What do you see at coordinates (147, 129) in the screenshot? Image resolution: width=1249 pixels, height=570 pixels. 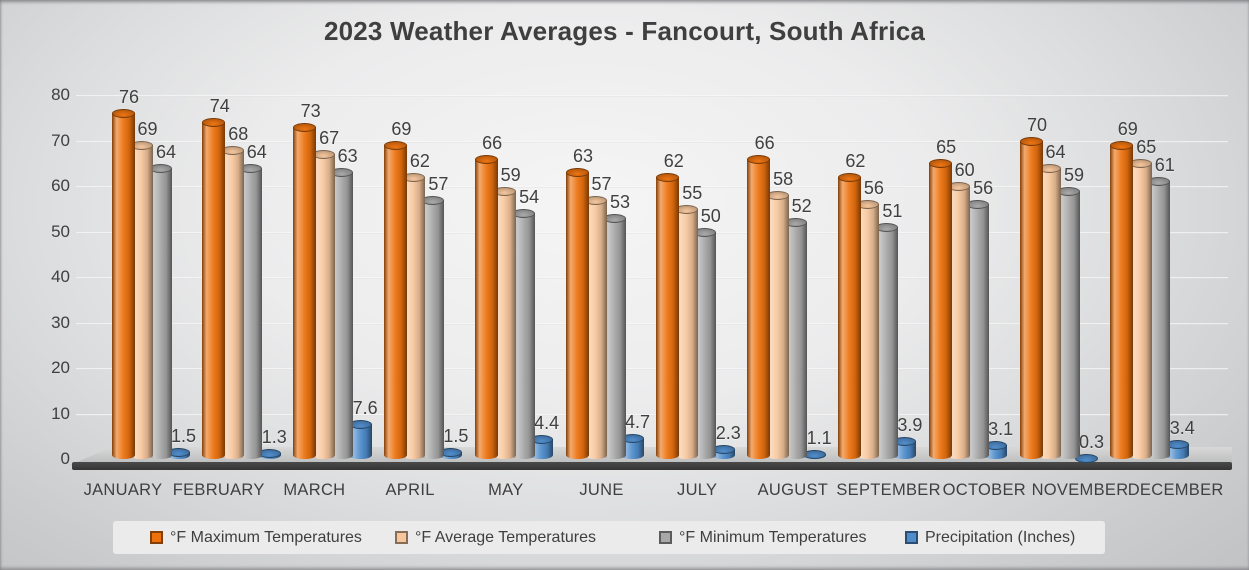 I see `value-label-f-average-temperatures-january: 69` at bounding box center [147, 129].